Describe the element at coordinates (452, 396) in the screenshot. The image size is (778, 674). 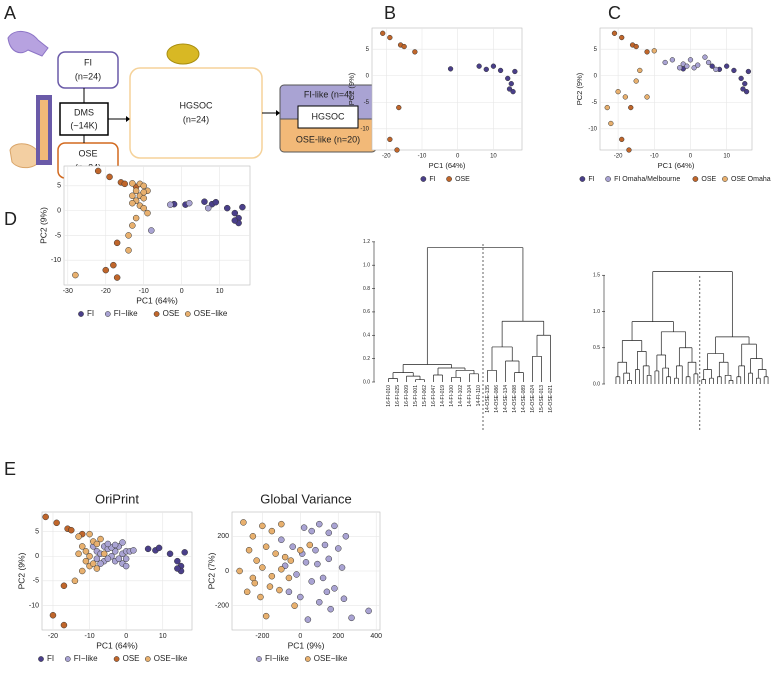
I see `leaf-label: 14-FI-100` at that location.